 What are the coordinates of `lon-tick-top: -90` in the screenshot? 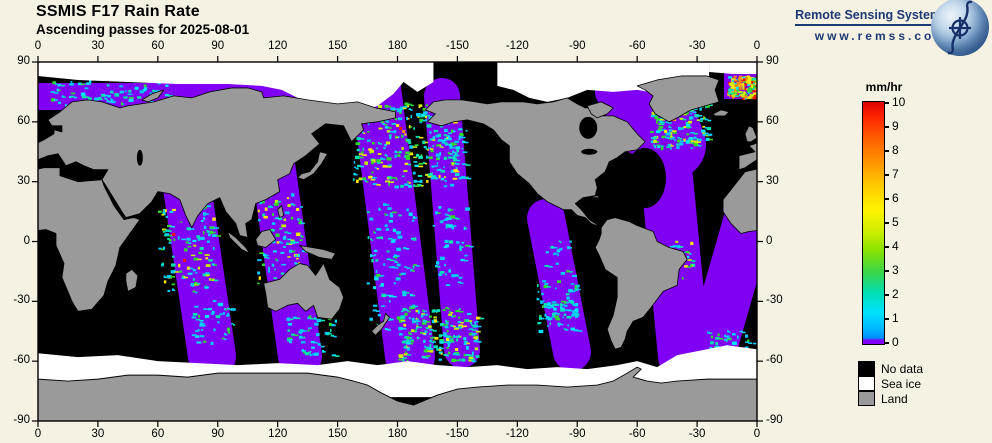 It's located at (577, 46).